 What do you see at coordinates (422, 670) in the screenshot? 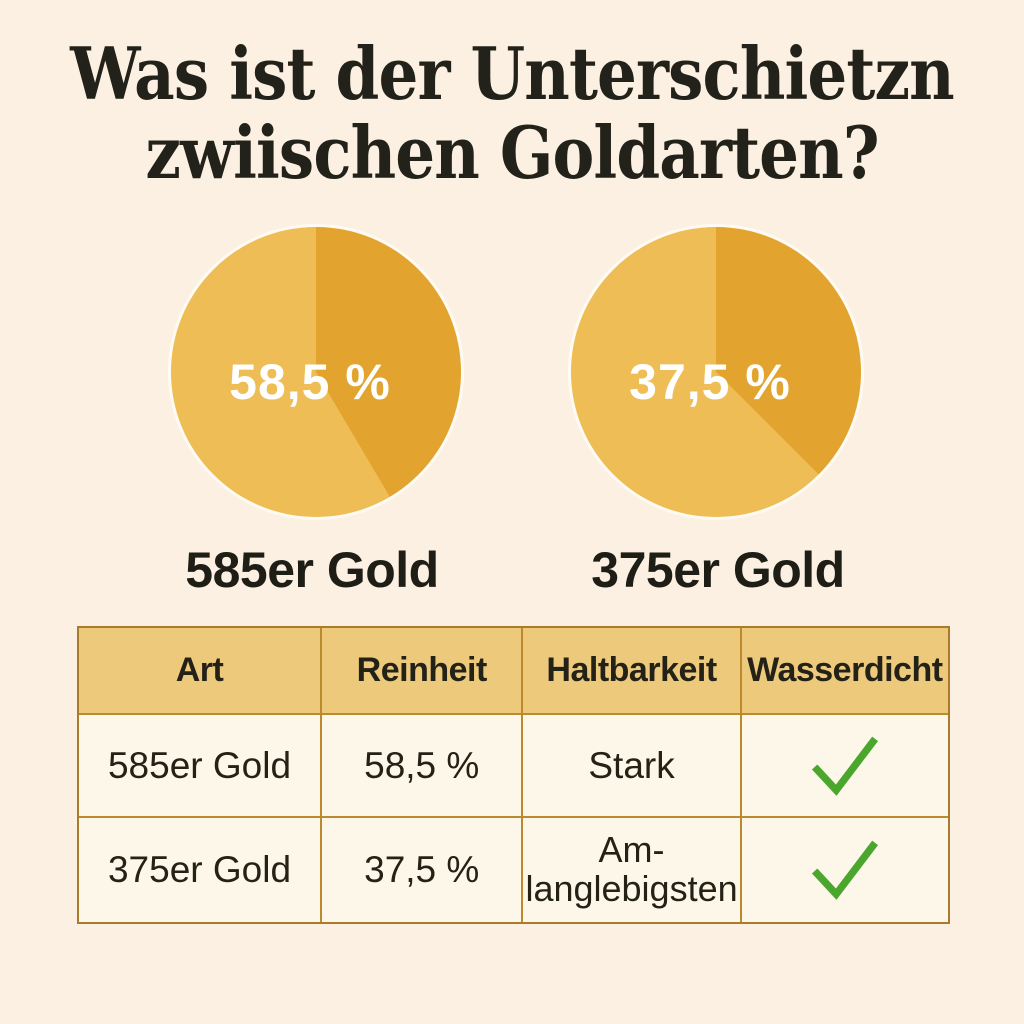
I see `header-cell-reinheit: Reinheit` at bounding box center [422, 670].